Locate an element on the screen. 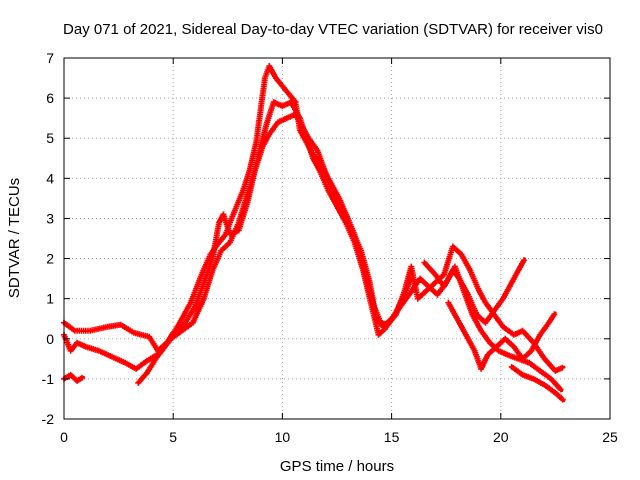 The width and height of the screenshot is (640, 480). y-axis-title: SDTVAR / TECUs is located at coordinates (14, 238).